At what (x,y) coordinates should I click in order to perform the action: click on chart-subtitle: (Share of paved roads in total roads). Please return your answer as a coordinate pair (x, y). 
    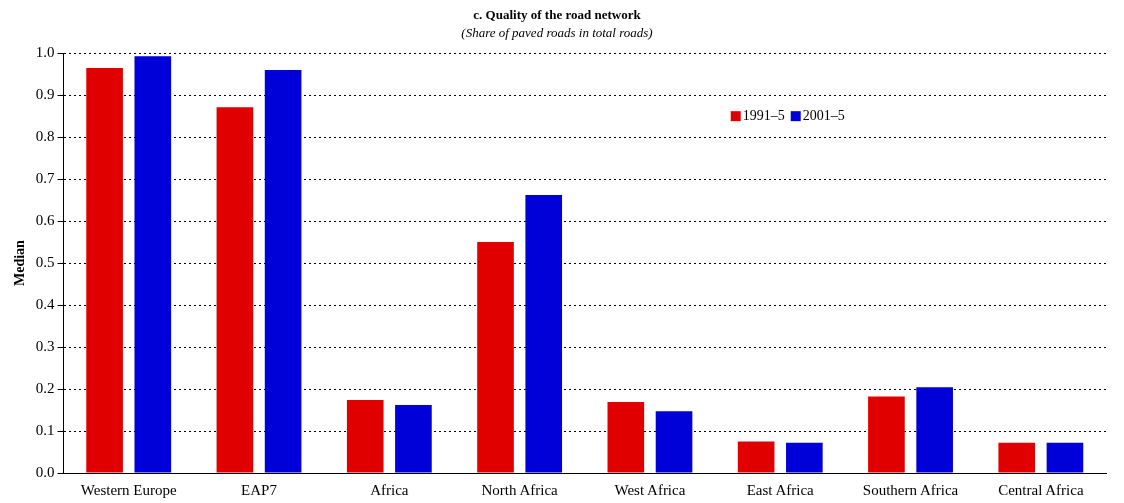
    Looking at the image, I should click on (557, 32).